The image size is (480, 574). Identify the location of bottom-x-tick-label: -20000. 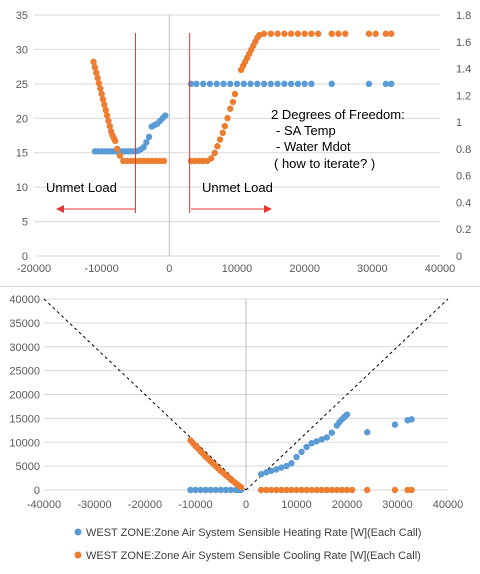
(145, 505).